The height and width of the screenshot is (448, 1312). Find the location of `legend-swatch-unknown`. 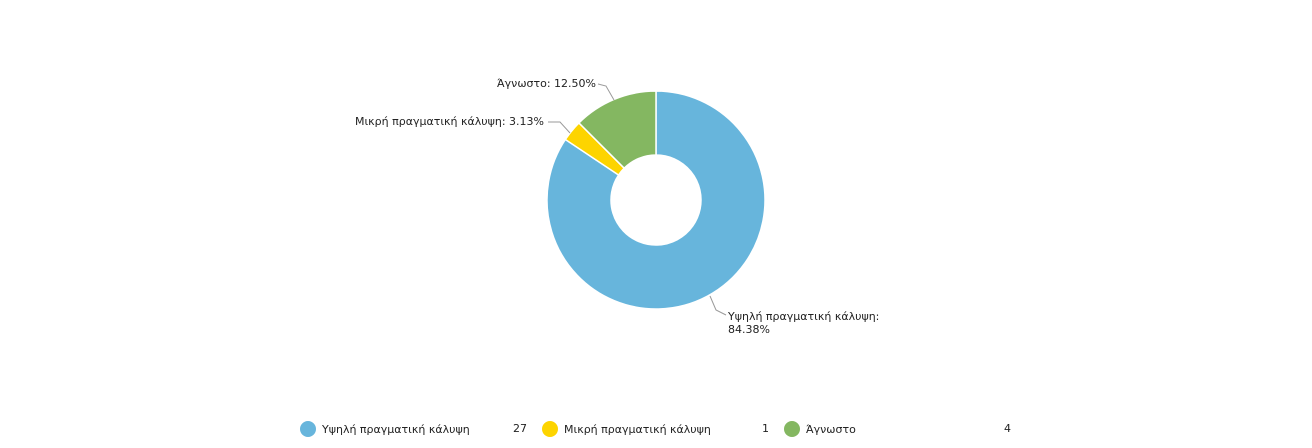

legend-swatch-unknown is located at coordinates (792, 429).